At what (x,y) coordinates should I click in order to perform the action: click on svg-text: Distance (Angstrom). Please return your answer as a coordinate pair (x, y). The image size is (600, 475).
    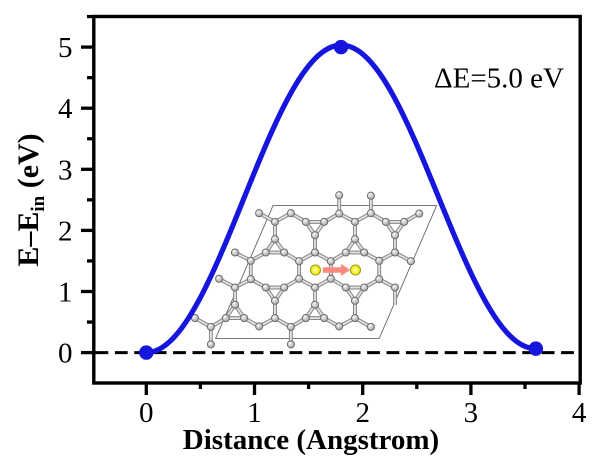
    Looking at the image, I should click on (311, 440).